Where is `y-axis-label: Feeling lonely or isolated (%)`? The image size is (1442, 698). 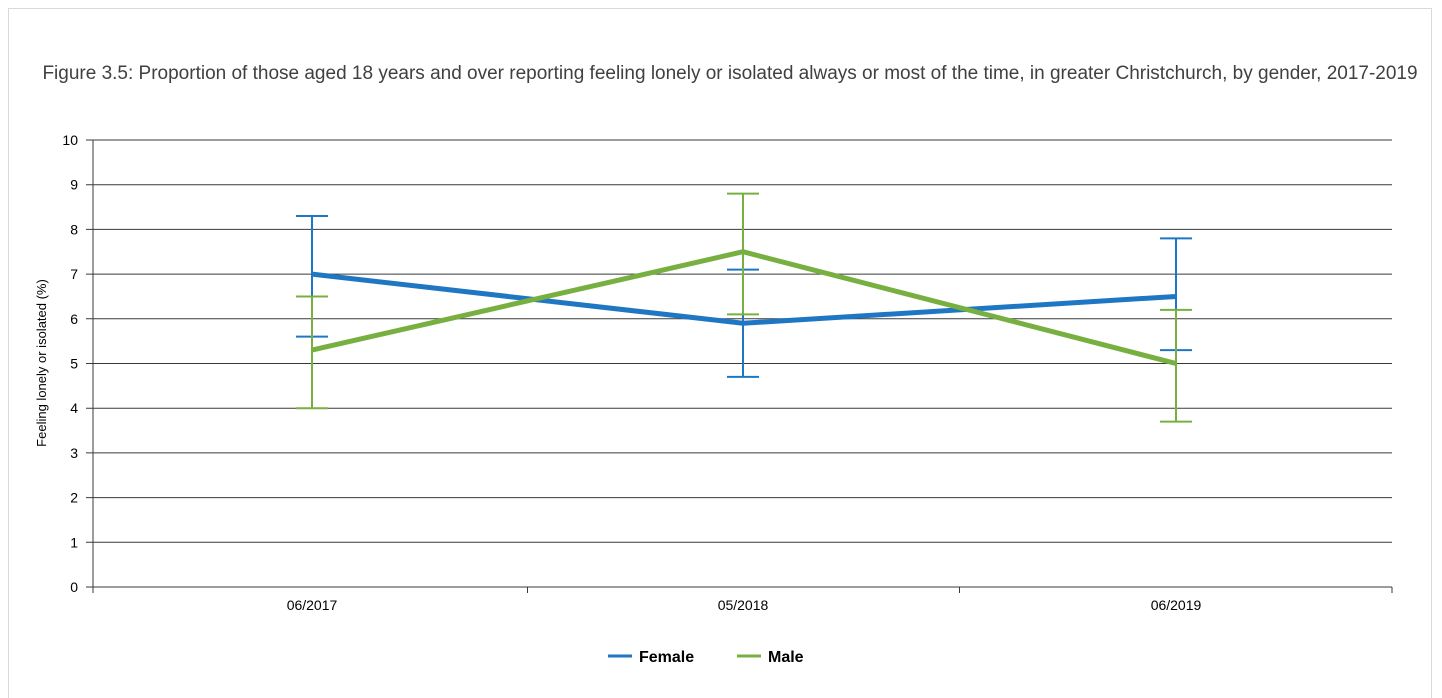
y-axis-label: Feeling lonely or isolated (%) is located at coordinates (41, 363).